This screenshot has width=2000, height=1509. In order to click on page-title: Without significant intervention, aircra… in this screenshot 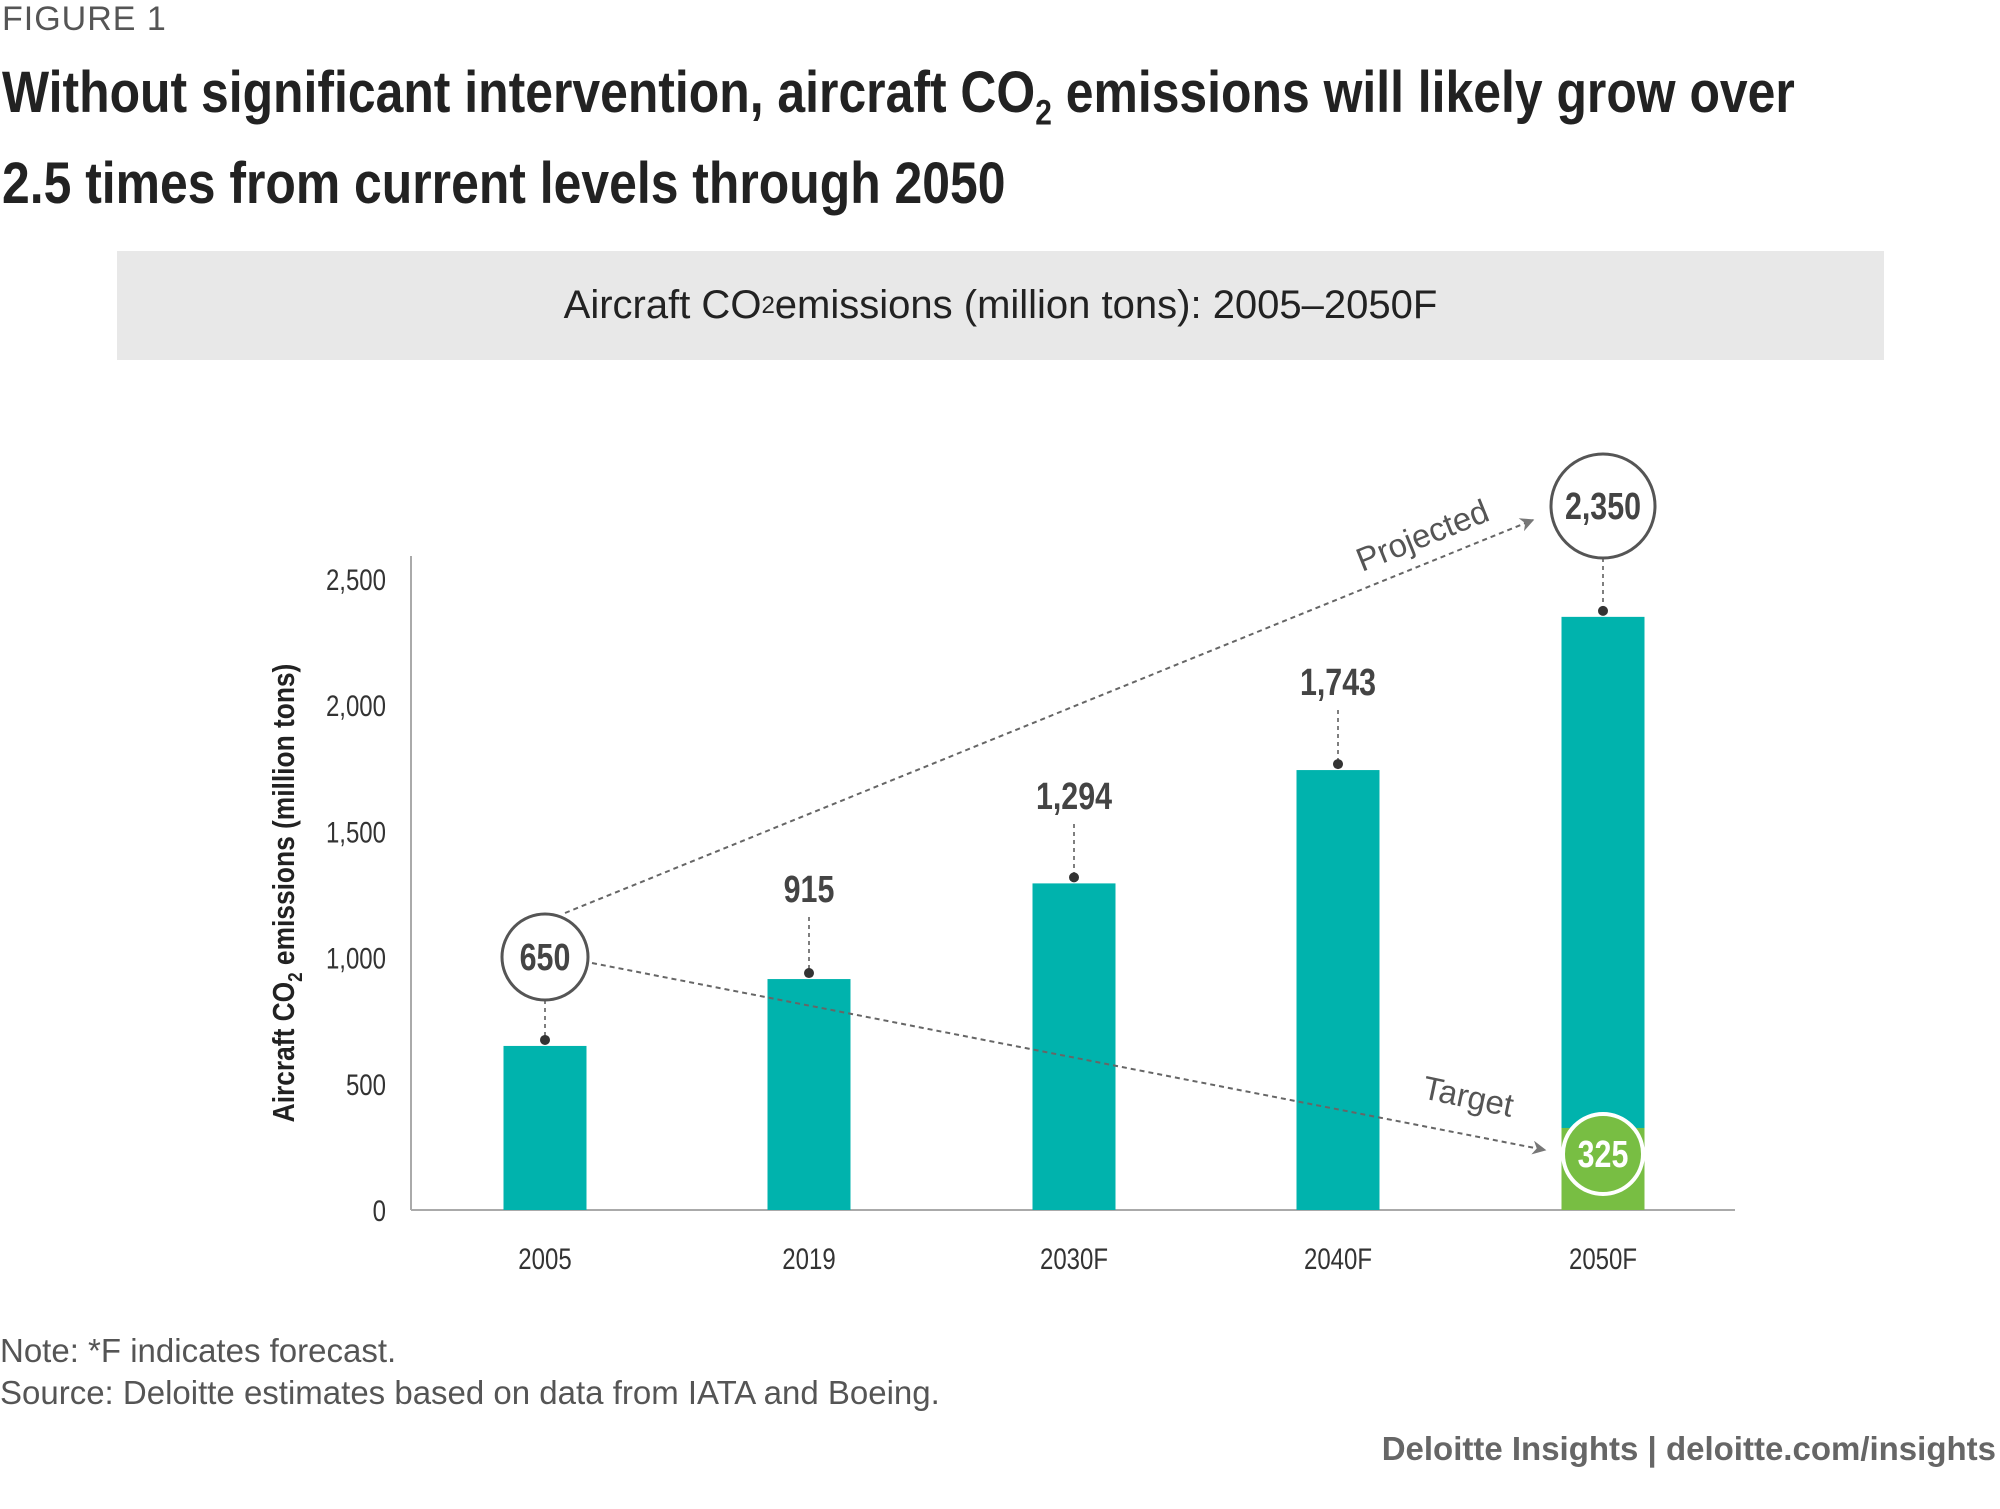, I will do `click(926, 138)`.